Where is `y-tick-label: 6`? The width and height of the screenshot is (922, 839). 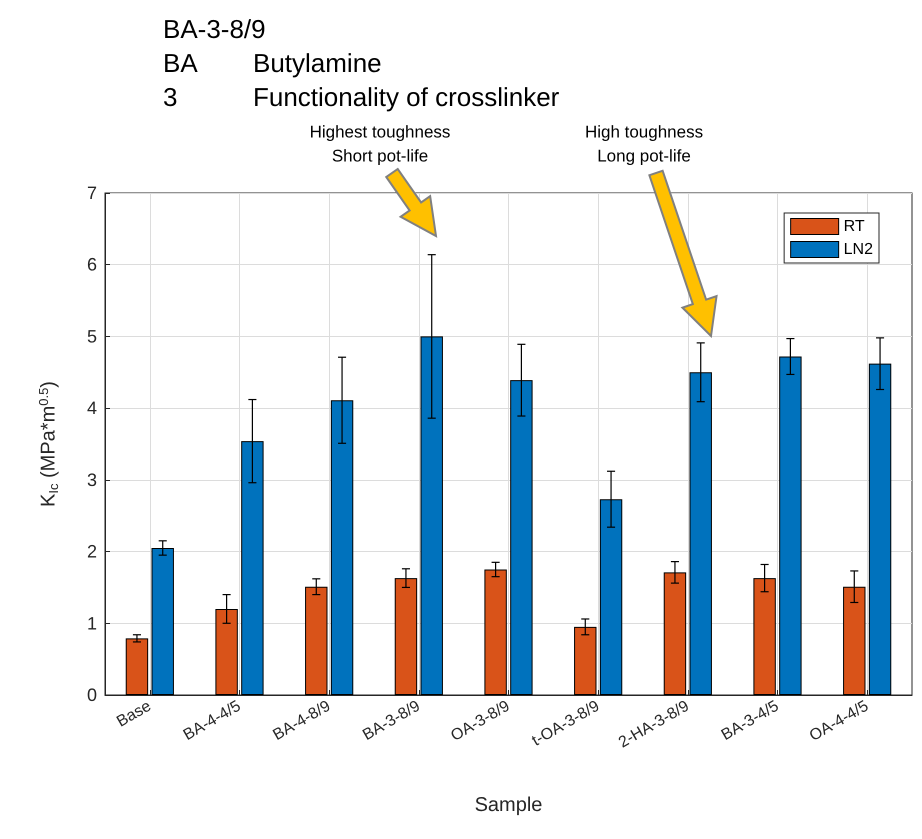 y-tick-label: 6 is located at coordinates (91, 264).